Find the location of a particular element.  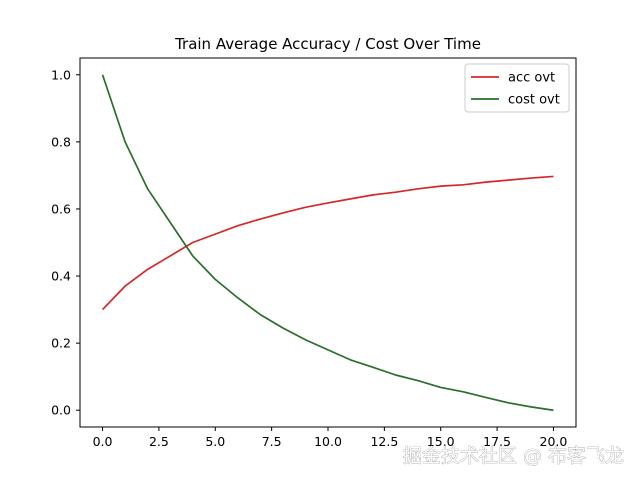

chart-title: Train Average Accuracy / Cost Over Time is located at coordinates (327, 44).